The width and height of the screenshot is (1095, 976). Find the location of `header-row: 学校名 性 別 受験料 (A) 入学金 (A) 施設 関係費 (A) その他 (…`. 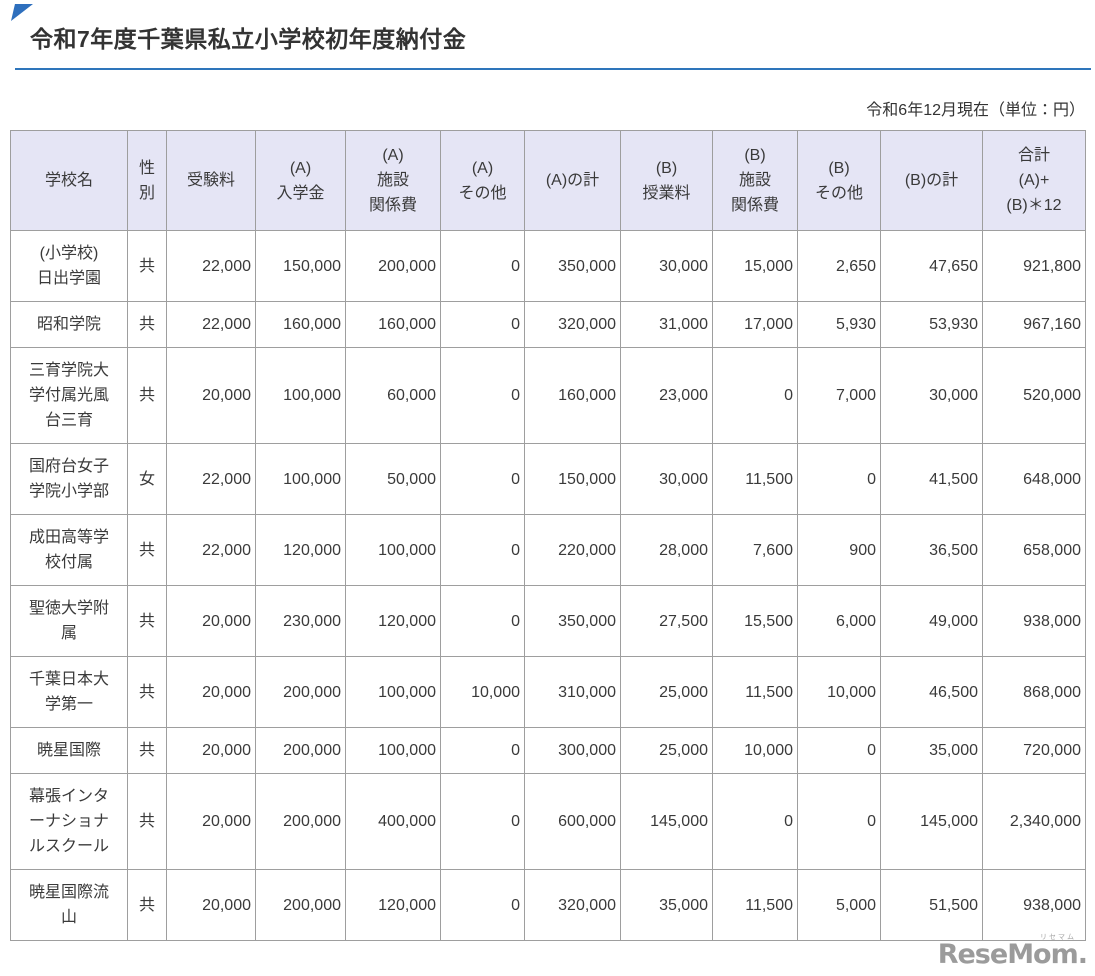

header-row: 学校名 性 別 受験料 (A) 入学金 (A) 施設 関係費 (A) その他 (… is located at coordinates (548, 180).